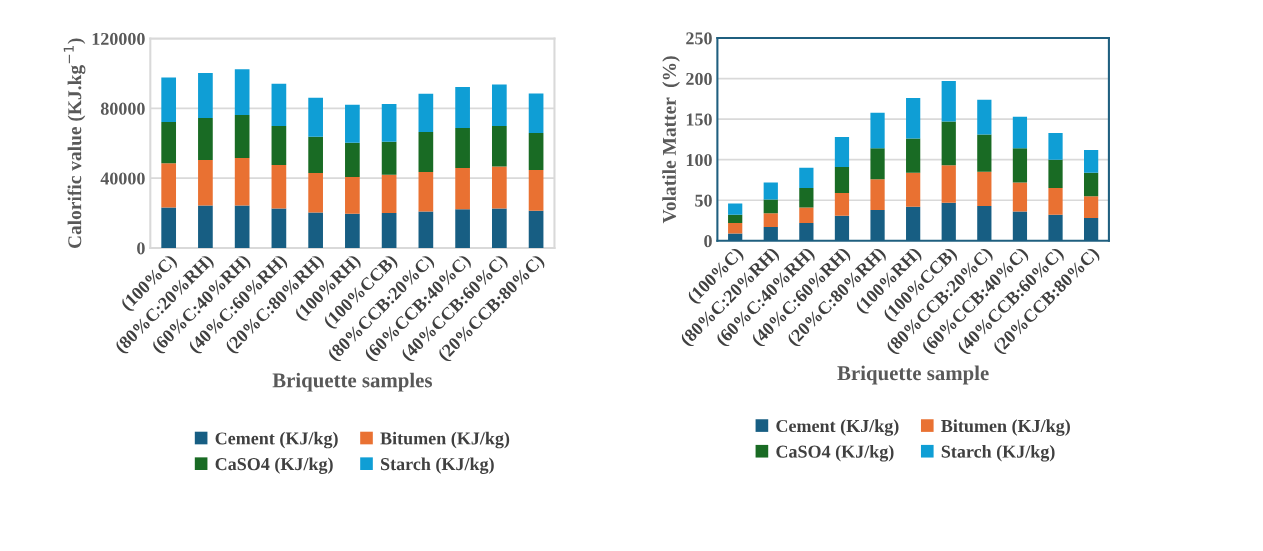 The height and width of the screenshot is (551, 1263). I want to click on y-tick-label: 200, so click(699, 79).